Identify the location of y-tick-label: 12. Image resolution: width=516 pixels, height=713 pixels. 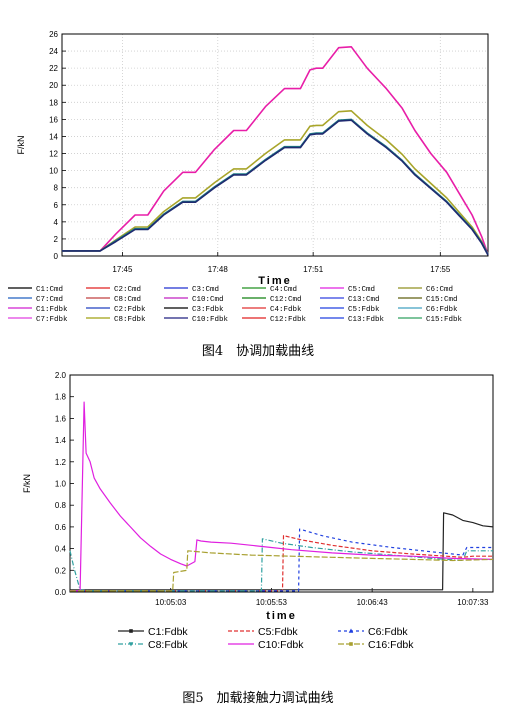
(53, 154).